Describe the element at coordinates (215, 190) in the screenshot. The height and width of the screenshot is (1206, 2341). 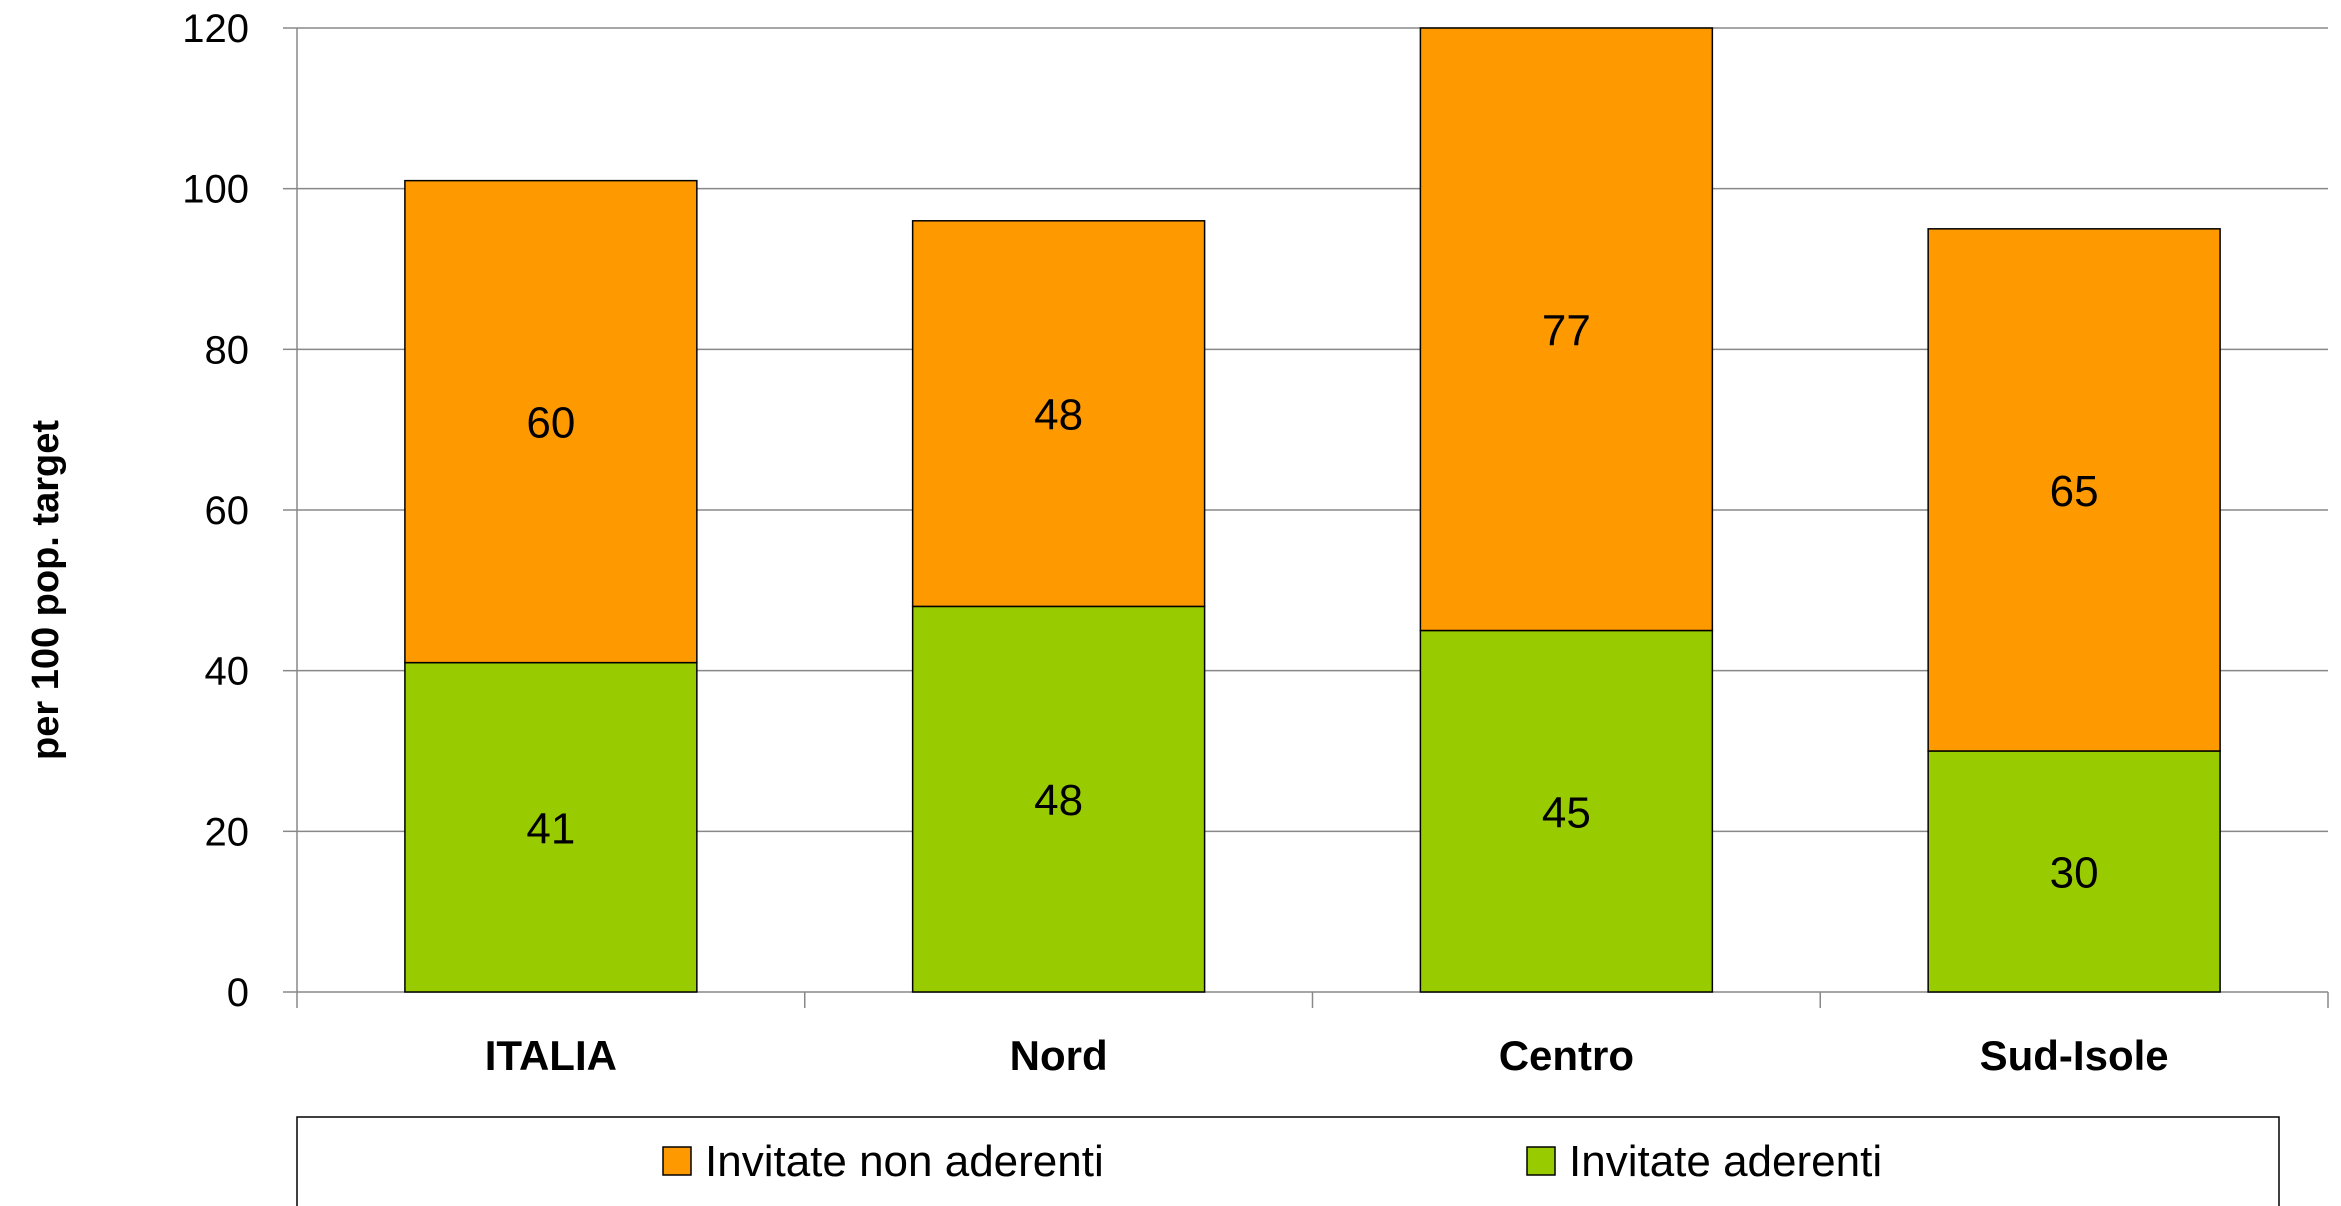
I see `y-tick-label: 100` at that location.